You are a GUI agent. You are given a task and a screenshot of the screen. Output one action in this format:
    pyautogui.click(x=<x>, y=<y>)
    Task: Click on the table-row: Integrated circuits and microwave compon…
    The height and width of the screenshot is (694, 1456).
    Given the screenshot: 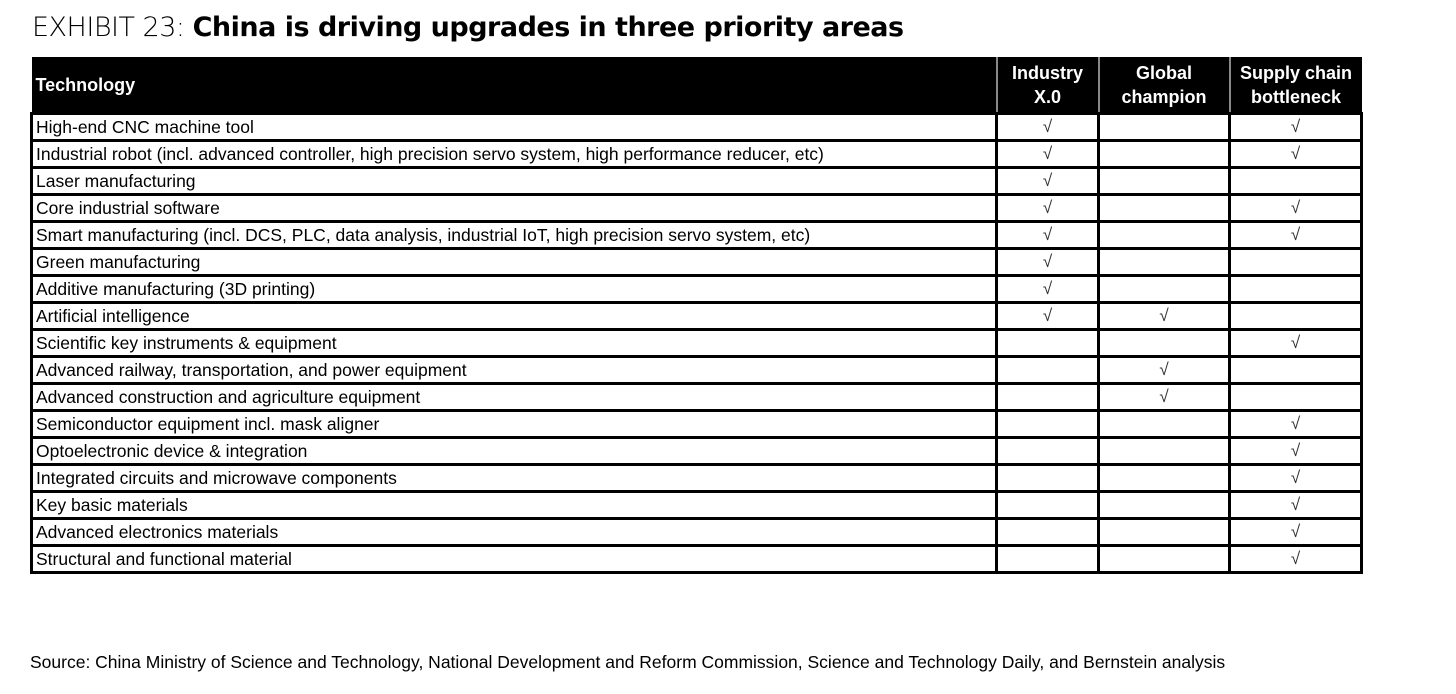 What is the action you would take?
    pyautogui.click(x=696, y=478)
    